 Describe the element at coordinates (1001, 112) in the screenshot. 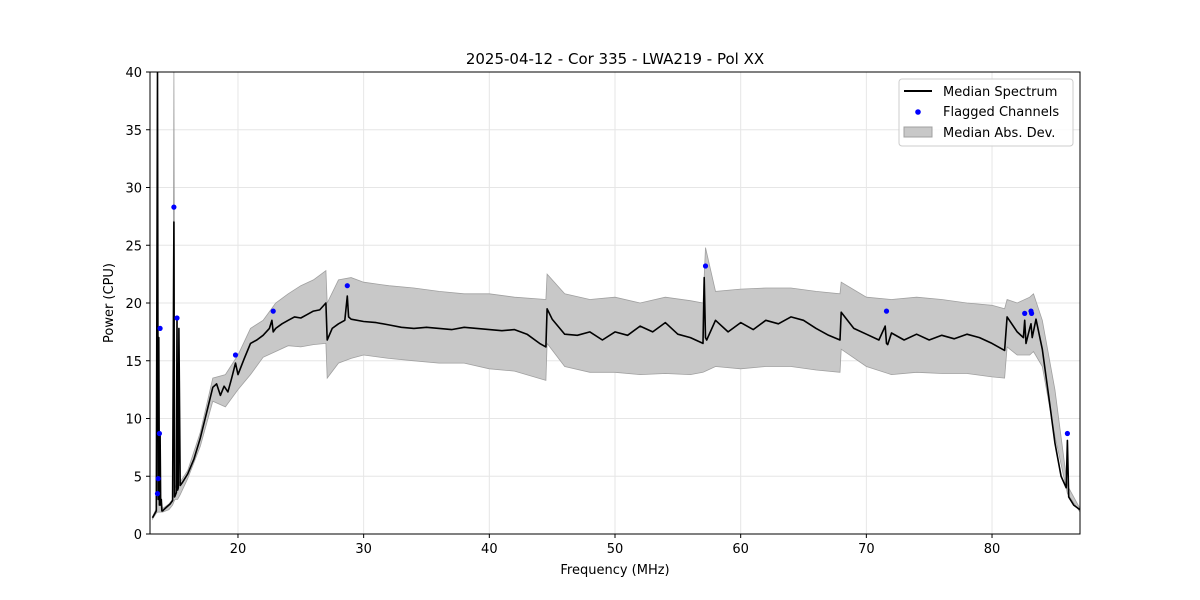

I see `legend-flagged-label: Flagged Channels` at that location.